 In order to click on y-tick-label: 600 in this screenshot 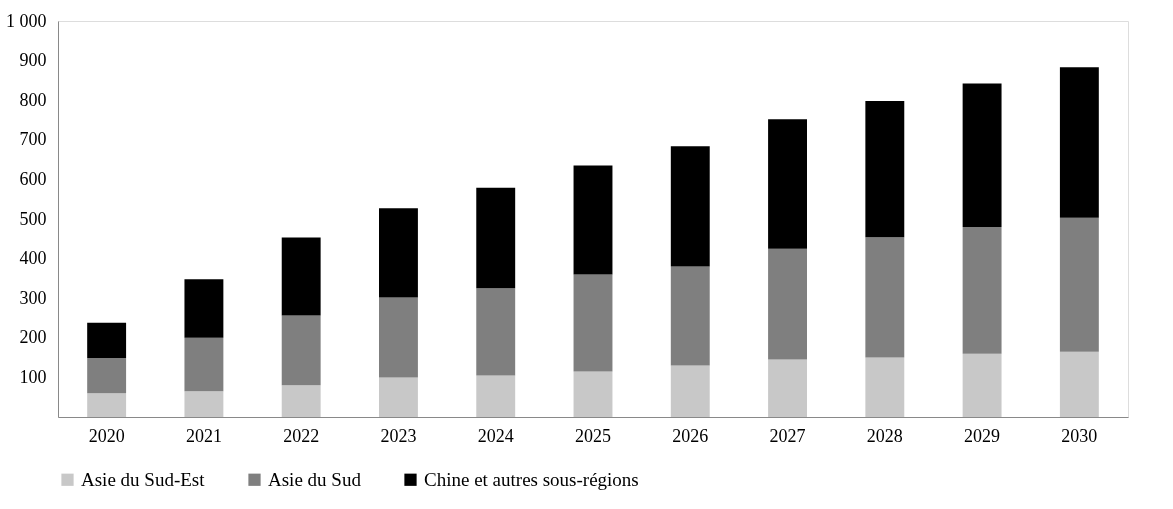, I will do `click(33, 178)`.